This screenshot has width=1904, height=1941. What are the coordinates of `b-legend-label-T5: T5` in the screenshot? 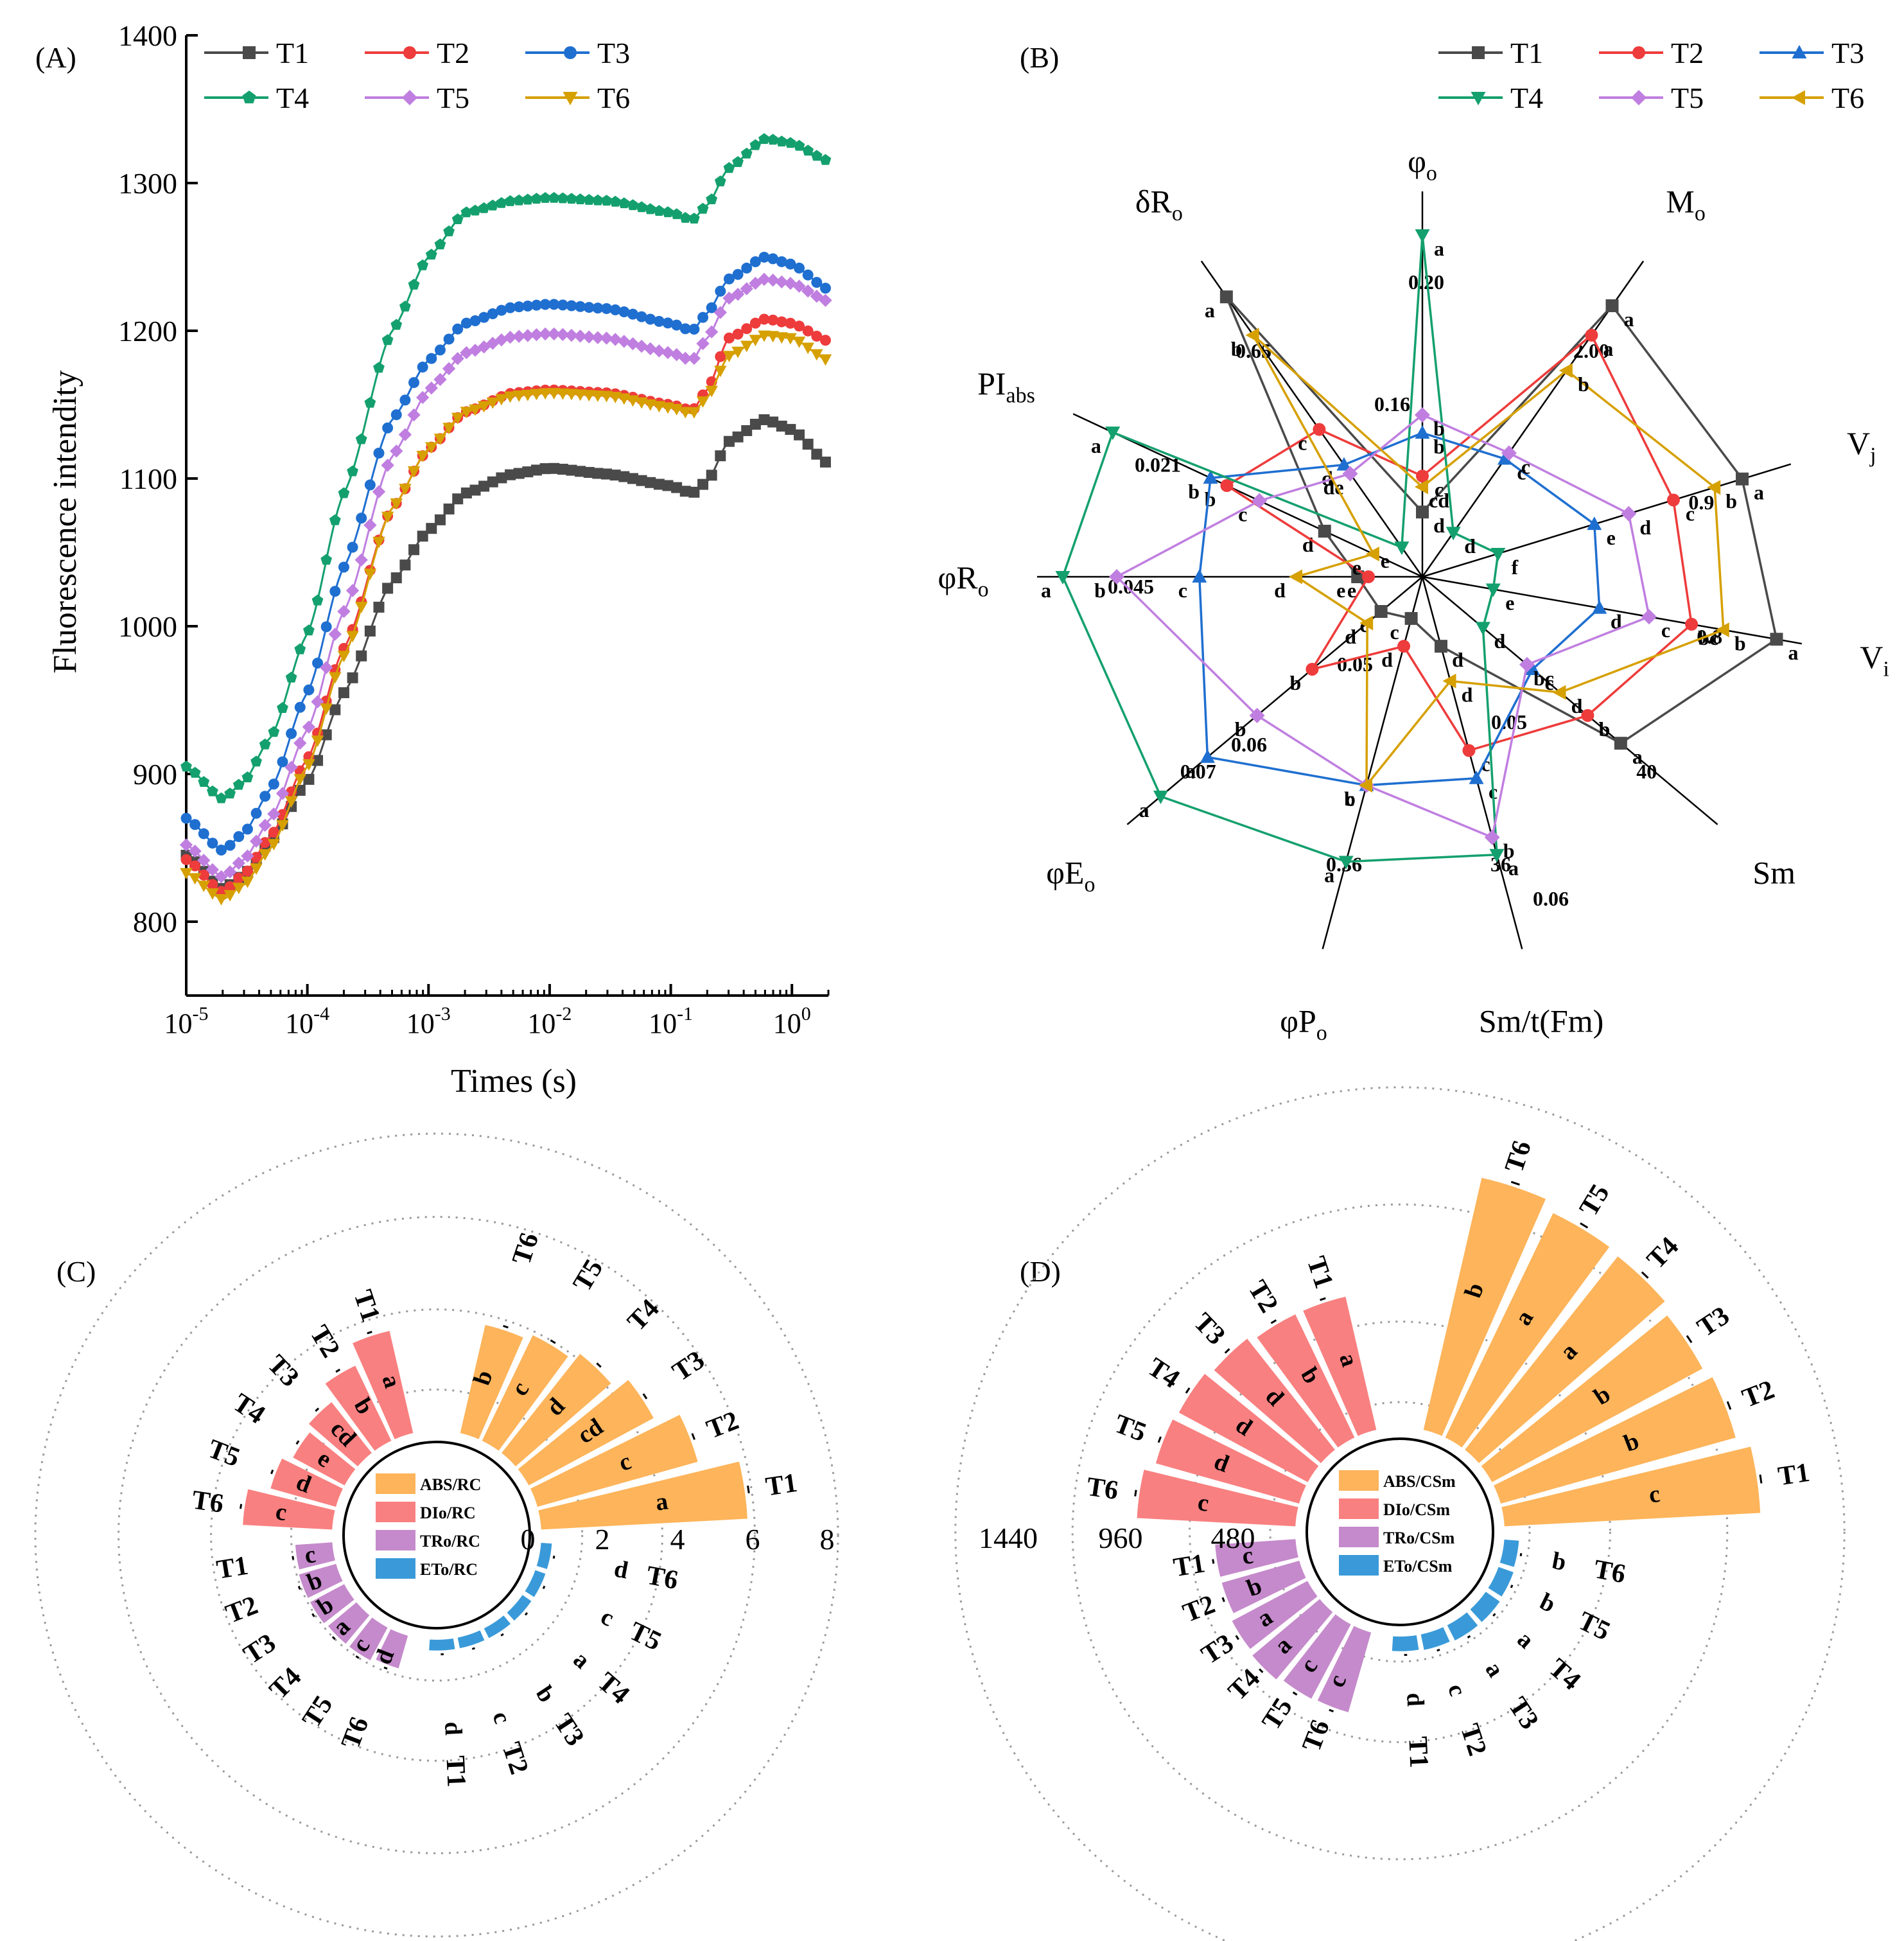 It's located at (1687, 98).